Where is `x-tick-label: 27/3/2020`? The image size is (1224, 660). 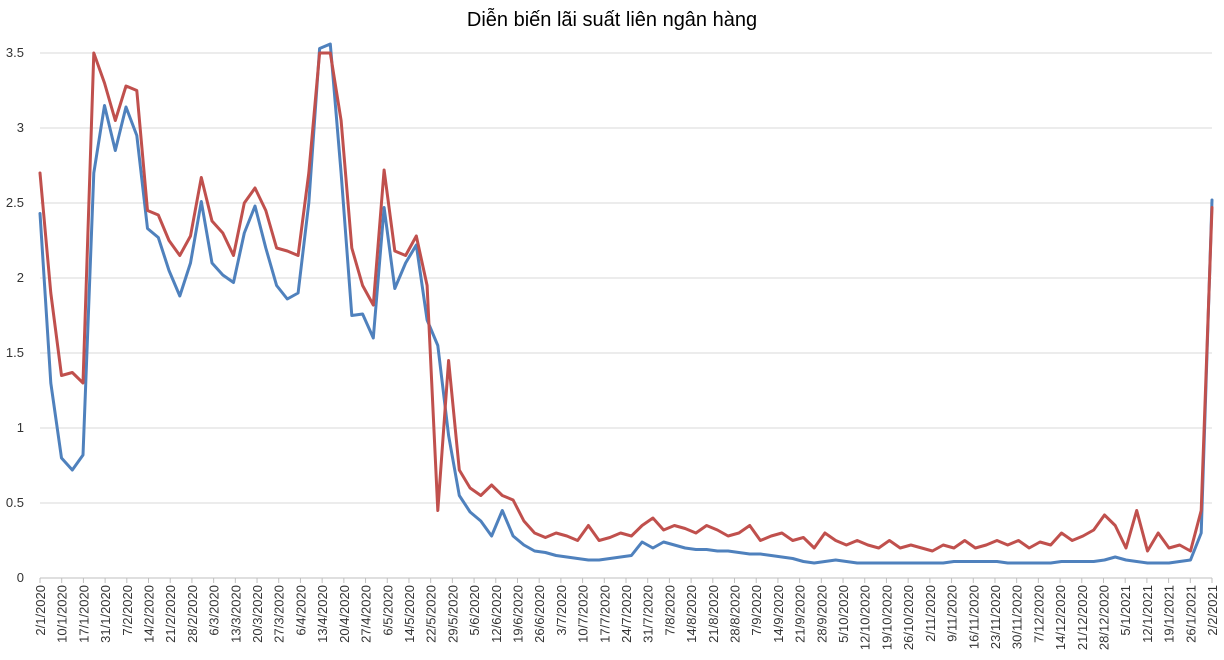 x-tick-label: 27/3/2020 is located at coordinates (279, 614).